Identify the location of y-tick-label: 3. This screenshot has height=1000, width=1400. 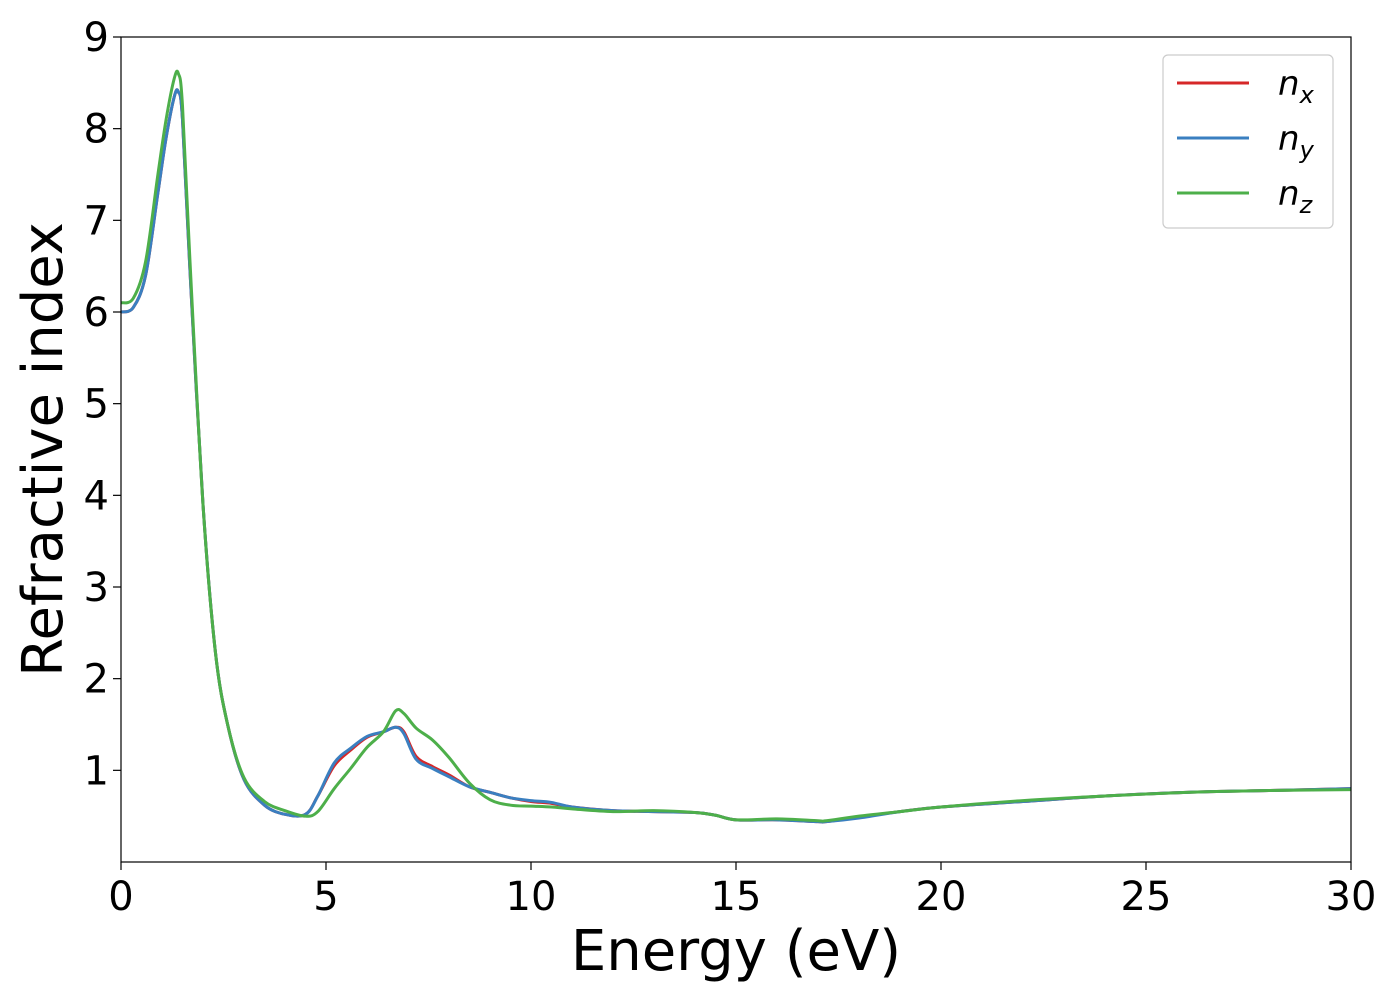
(96, 588).